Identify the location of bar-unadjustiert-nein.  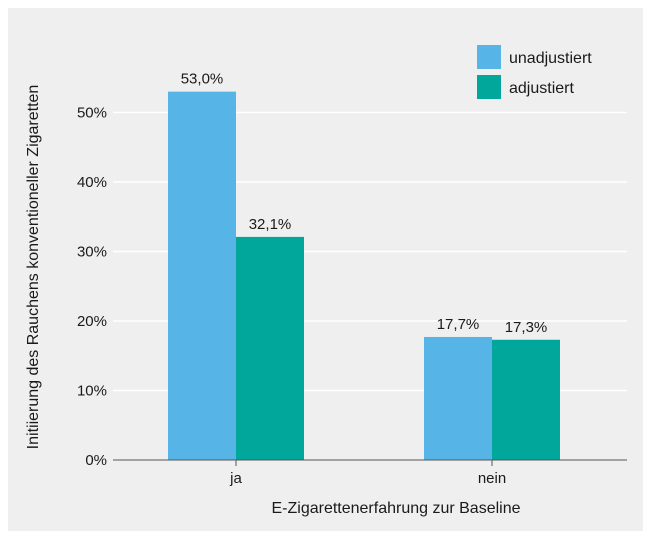
(458, 398).